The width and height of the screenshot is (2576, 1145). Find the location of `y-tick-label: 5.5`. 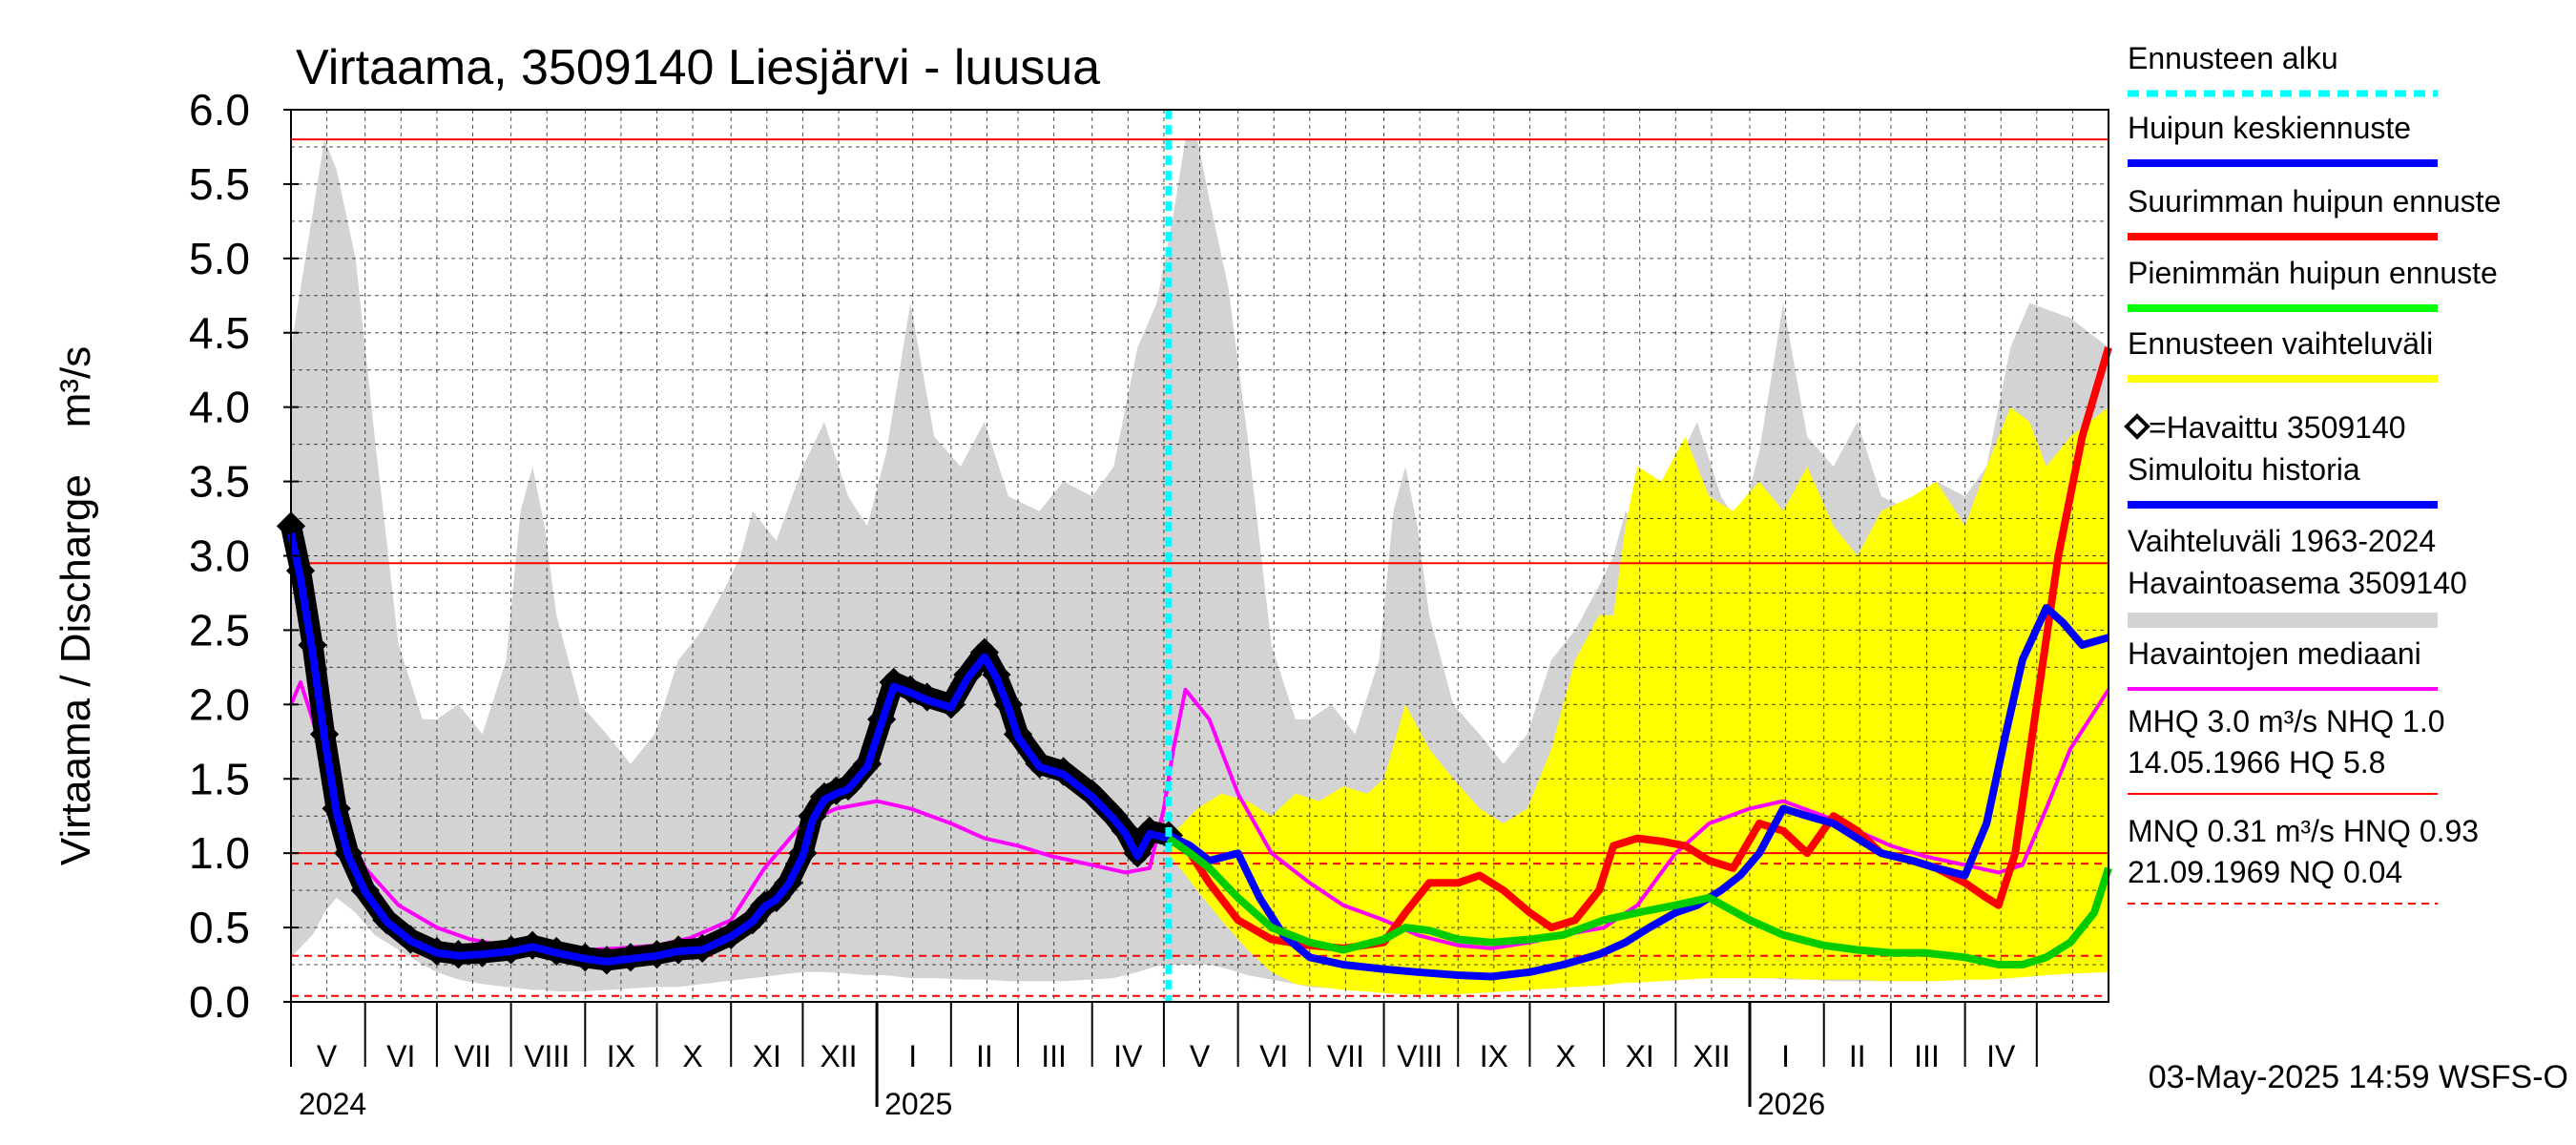

y-tick-label: 5.5 is located at coordinates (219, 184).